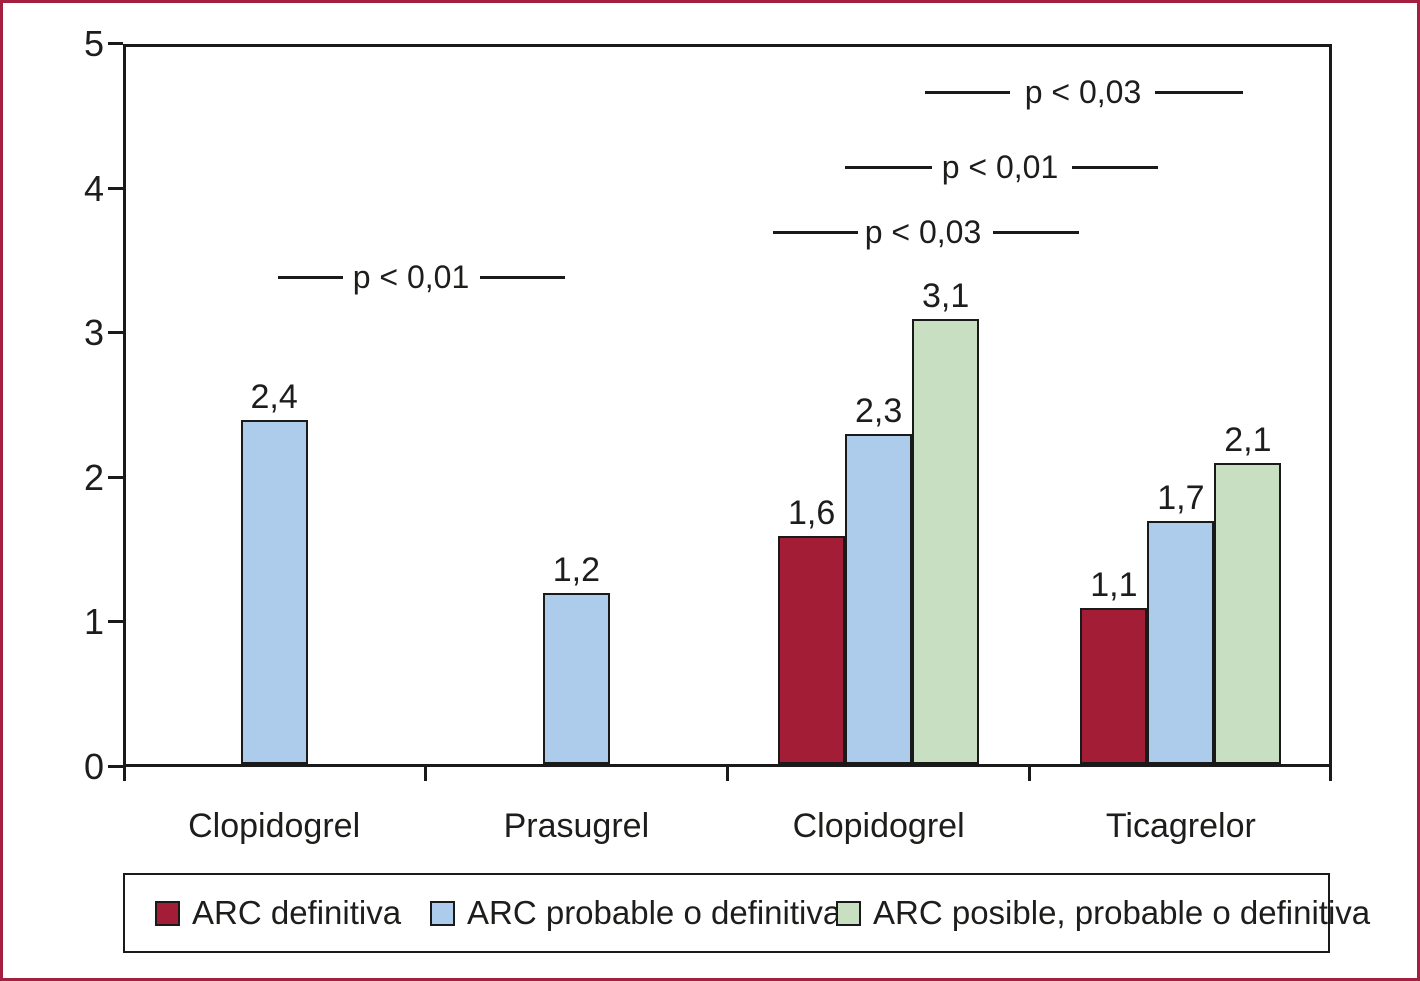 Image resolution: width=1420 pixels, height=981 pixels. Describe the element at coordinates (654, 912) in the screenshot. I see `legend-label-arc-probable-o-definitiva: ARC probable o definitiva` at that location.